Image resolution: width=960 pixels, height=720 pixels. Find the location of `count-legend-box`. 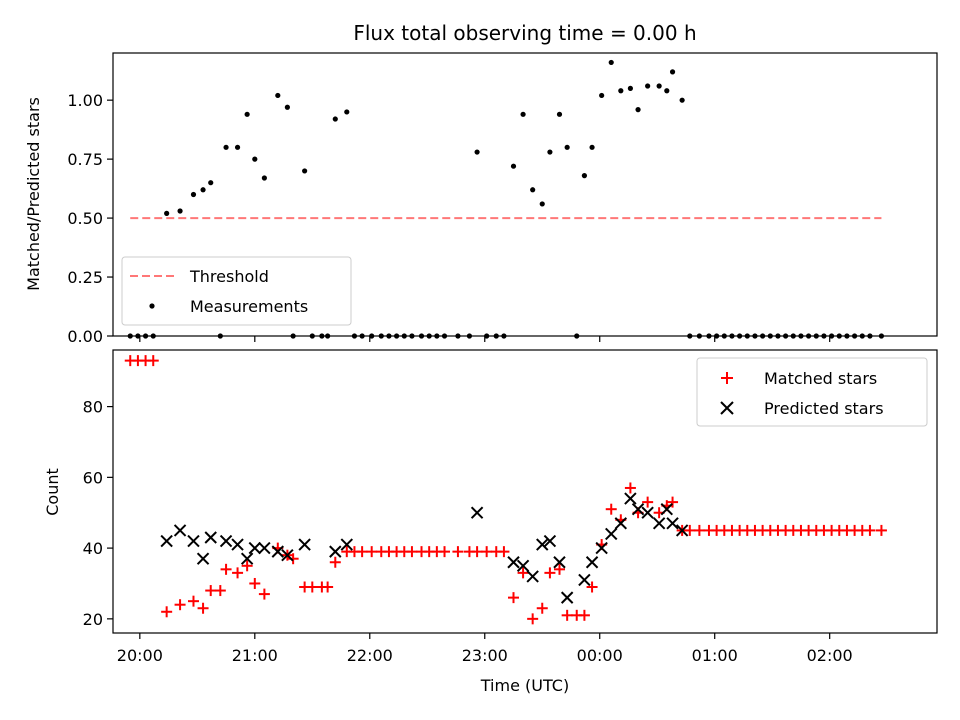

count-legend-box is located at coordinates (812, 392).